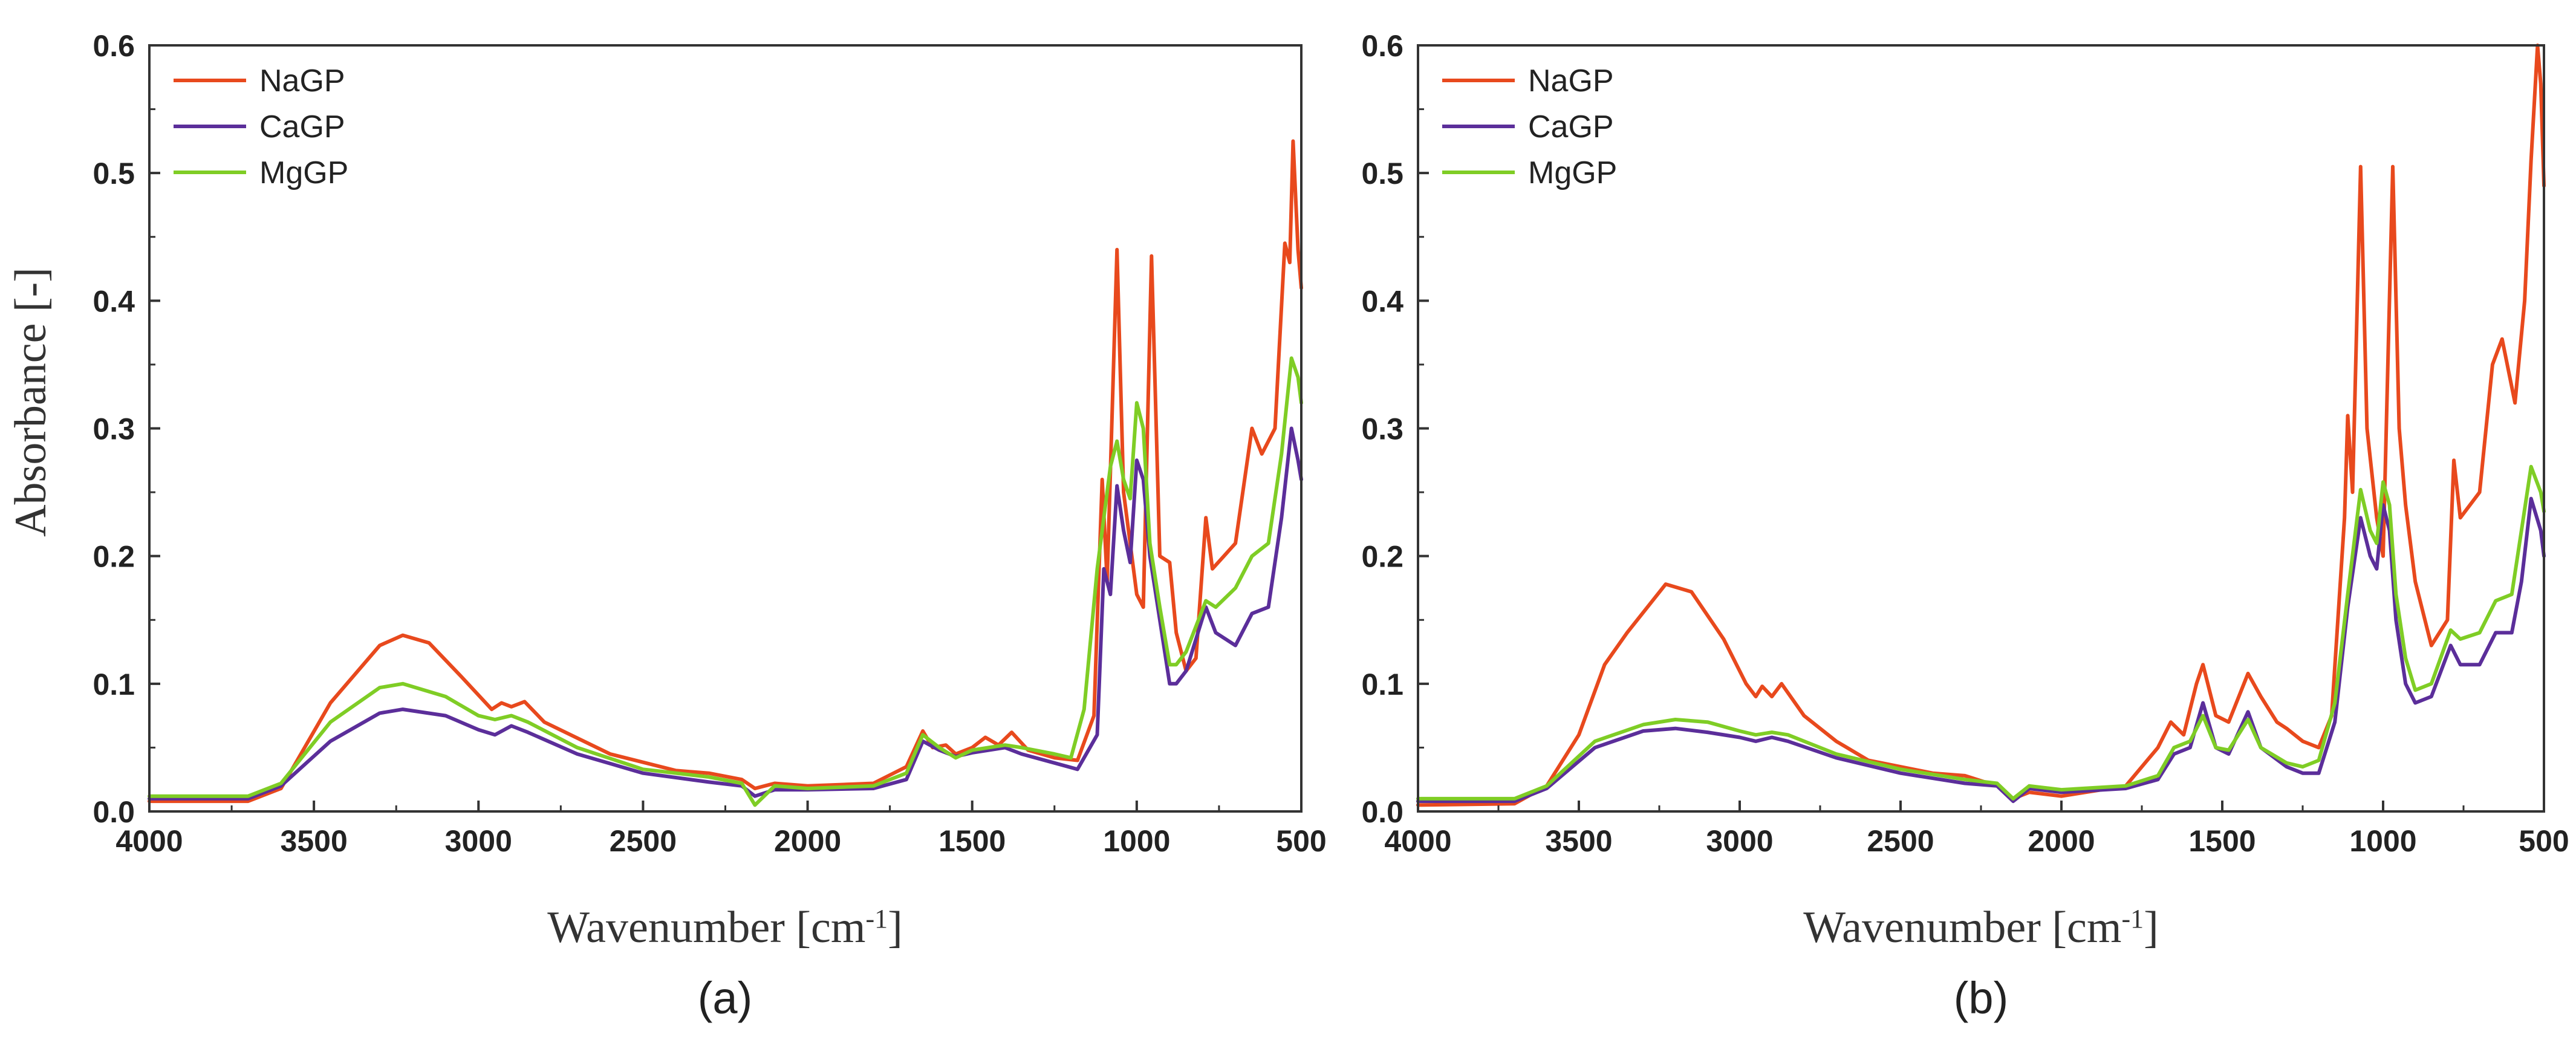 The width and height of the screenshot is (2576, 1040). Describe the element at coordinates (31, 402) in the screenshot. I see `y-axis-title: Absorbance [-]` at that location.